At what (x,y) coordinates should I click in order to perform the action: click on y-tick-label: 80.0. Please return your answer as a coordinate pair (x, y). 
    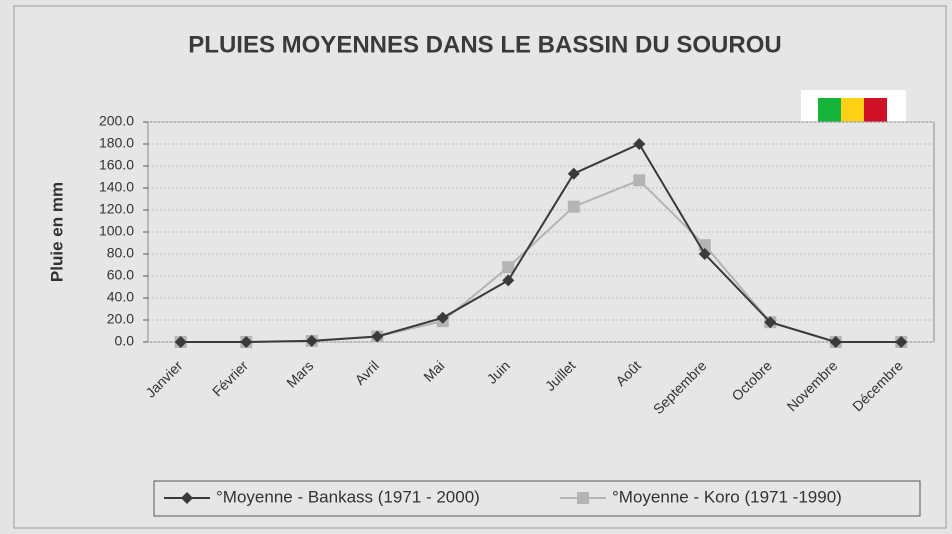
    Looking at the image, I should click on (120, 253).